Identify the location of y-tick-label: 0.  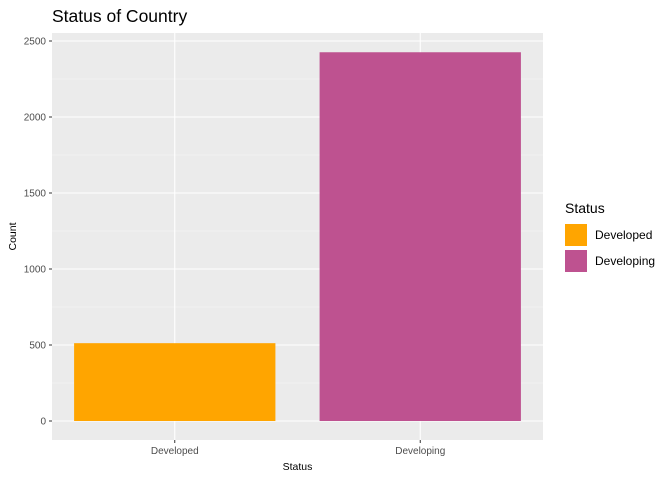
(43, 422).